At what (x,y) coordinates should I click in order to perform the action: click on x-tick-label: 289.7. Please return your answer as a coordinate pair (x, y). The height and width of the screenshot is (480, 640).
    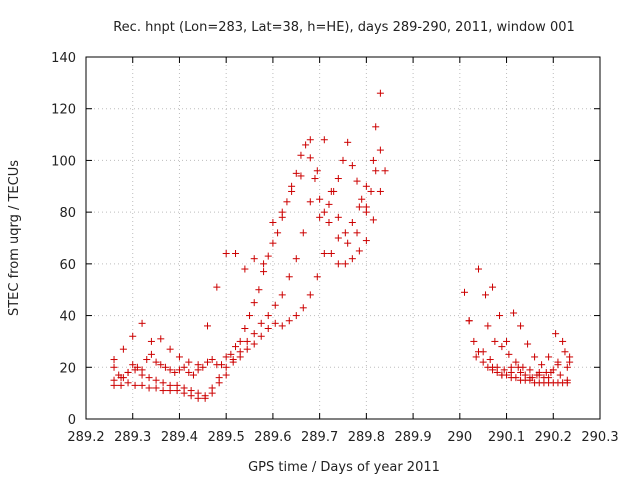
    Looking at the image, I should click on (319, 437).